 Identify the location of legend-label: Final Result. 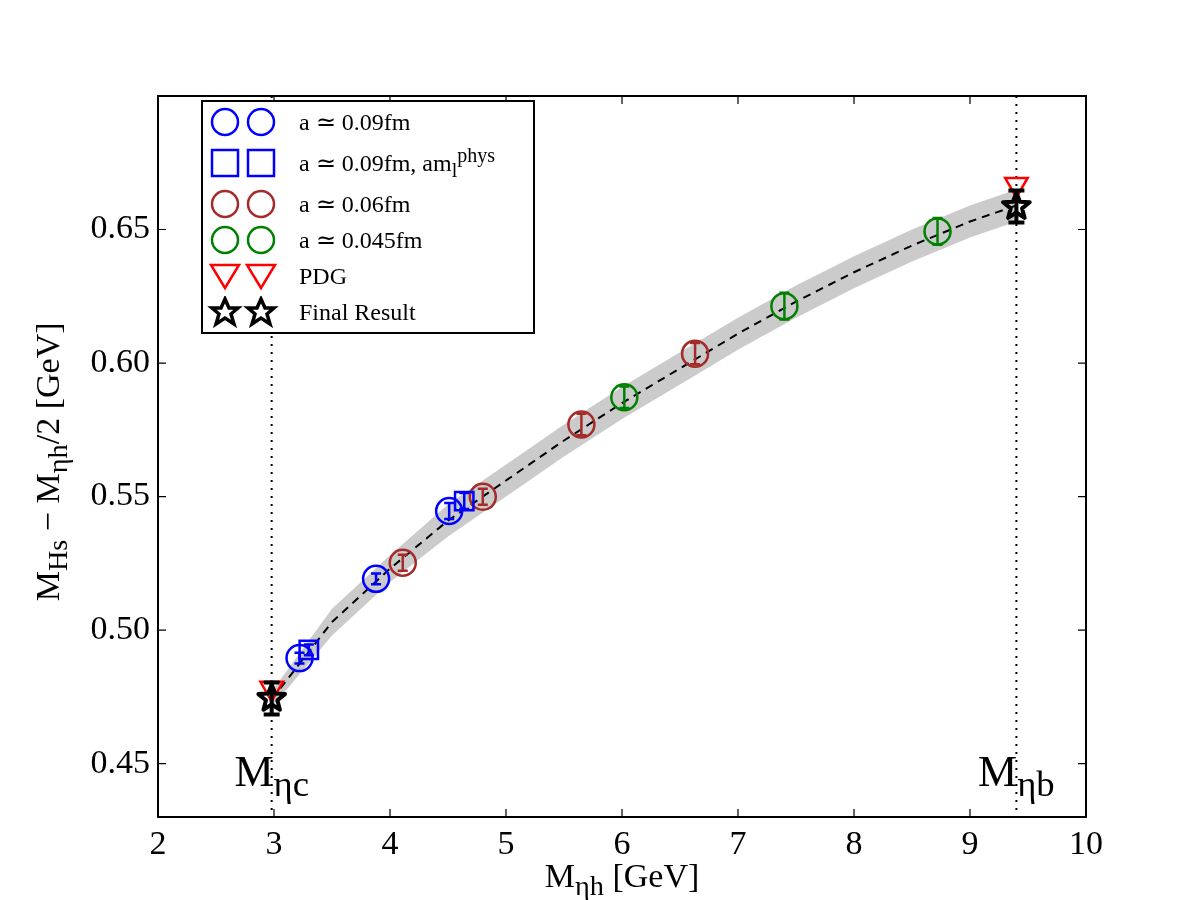
(357, 312).